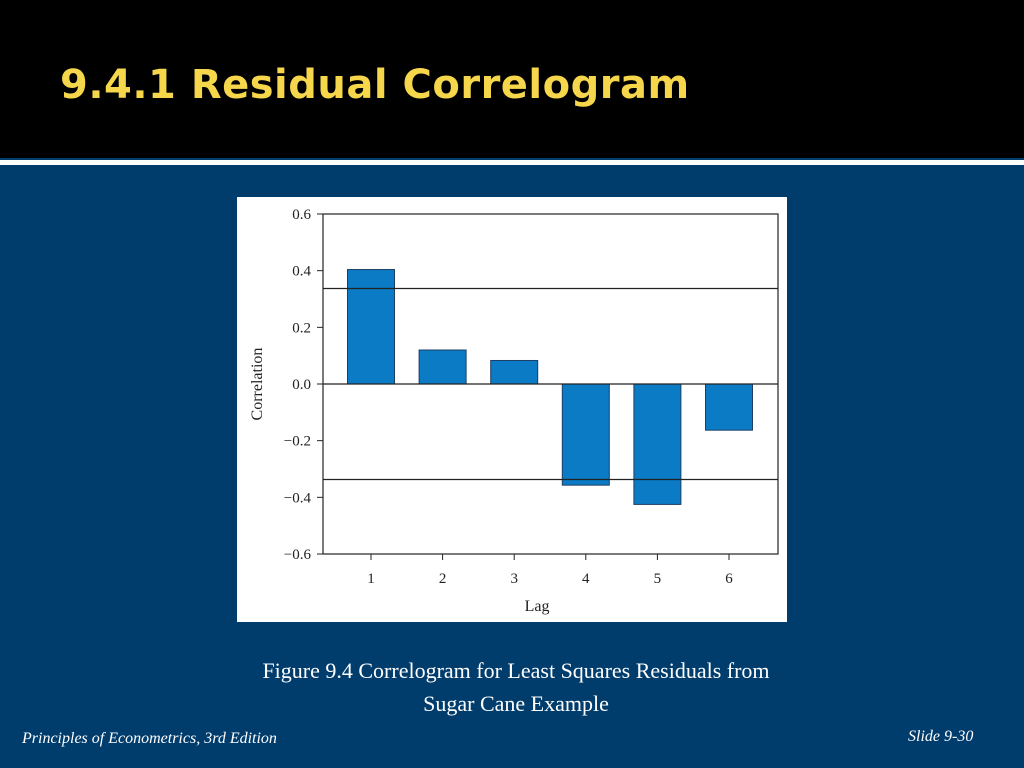  Describe the element at coordinates (516, 703) in the screenshot. I see `caption-line-2: Sugar Cane Example` at that location.